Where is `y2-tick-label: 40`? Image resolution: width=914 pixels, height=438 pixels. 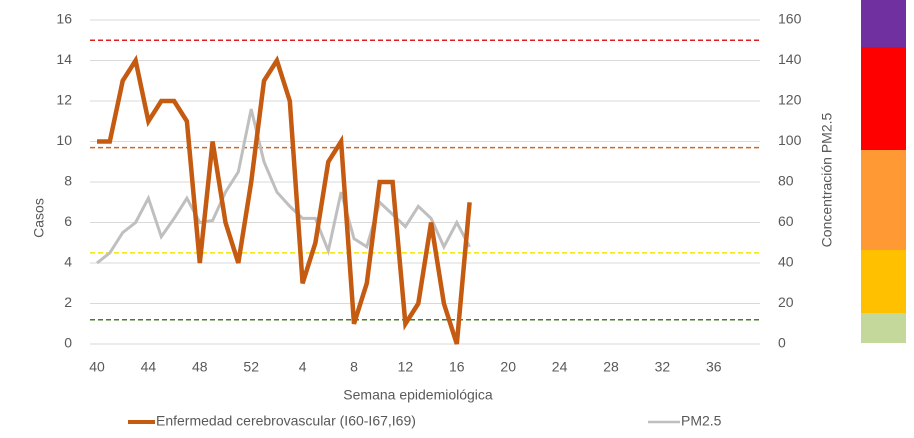 y2-tick-label: 40 is located at coordinates (786, 262).